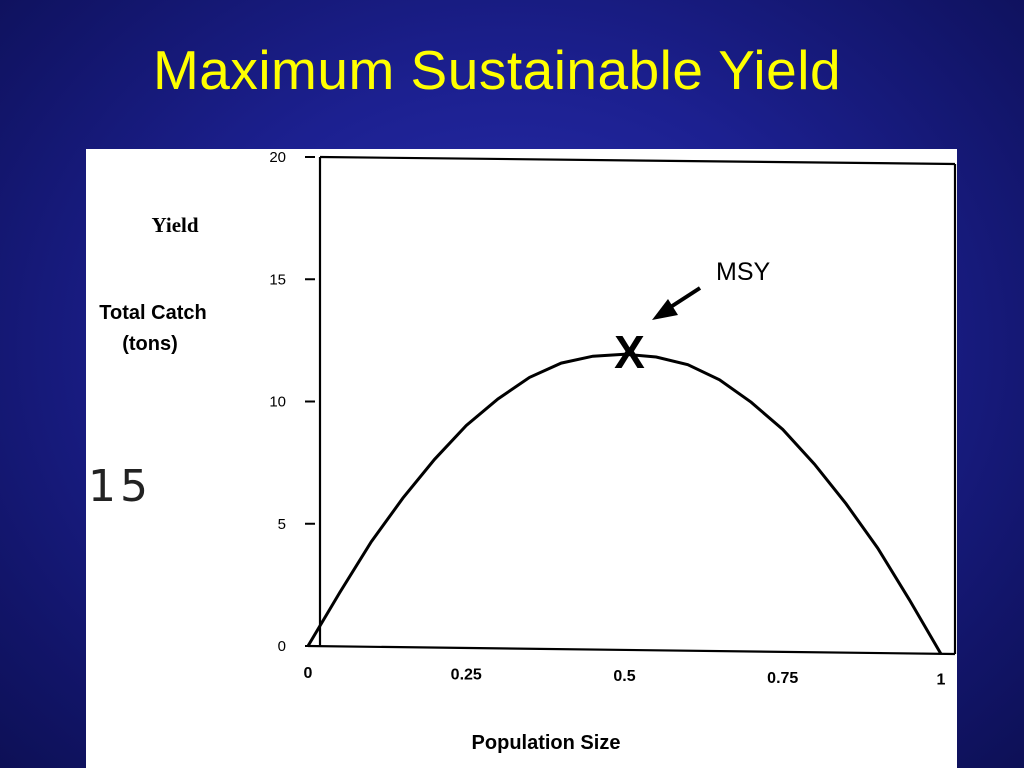 Image resolution: width=1024 pixels, height=768 pixels. I want to click on handwritten-note: 15, so click(120, 486).